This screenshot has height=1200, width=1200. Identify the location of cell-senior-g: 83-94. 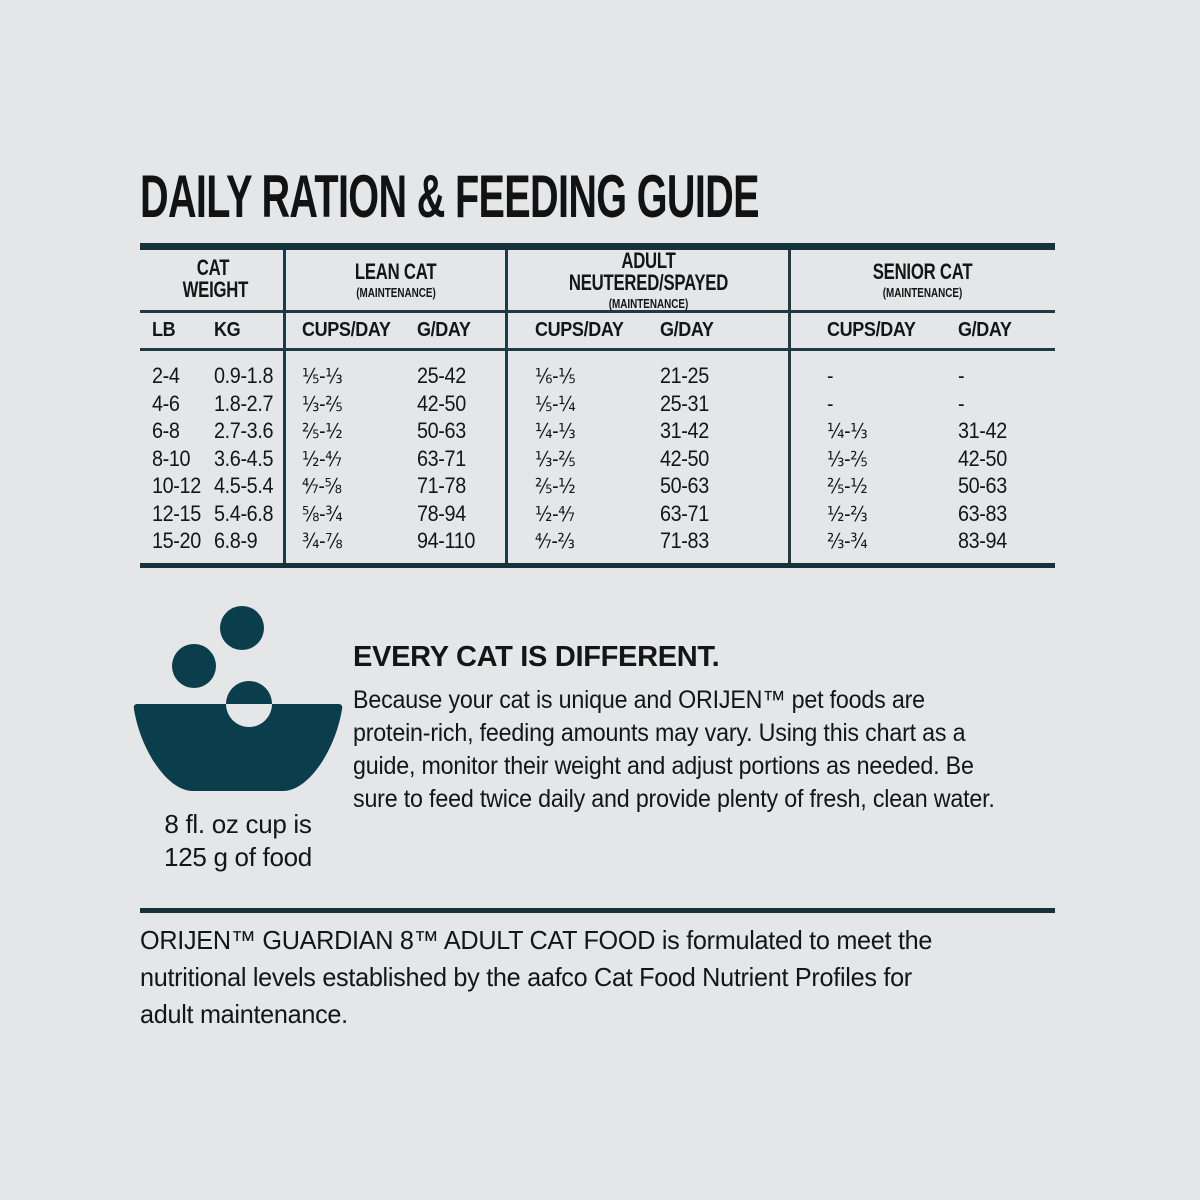
(982, 540).